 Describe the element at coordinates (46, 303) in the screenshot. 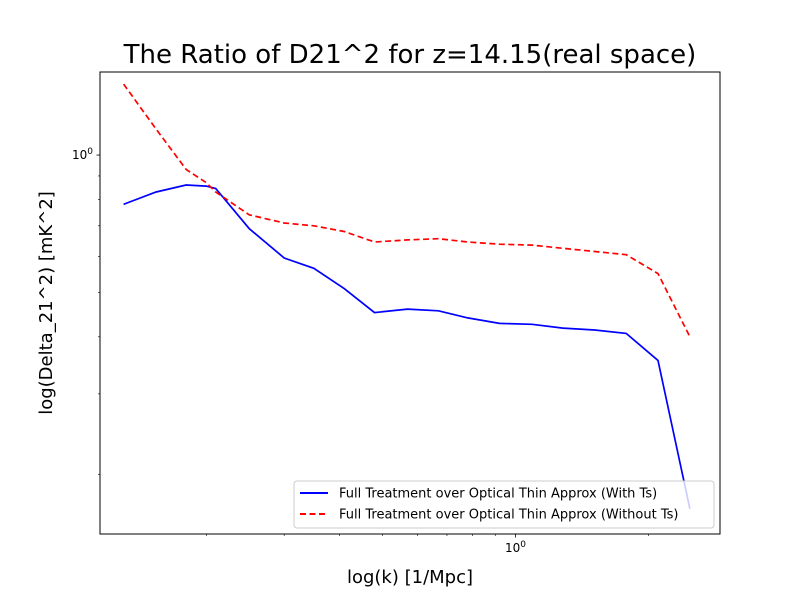

I see `y-axis-label: log(Delta_21^2) [mK^2]` at that location.